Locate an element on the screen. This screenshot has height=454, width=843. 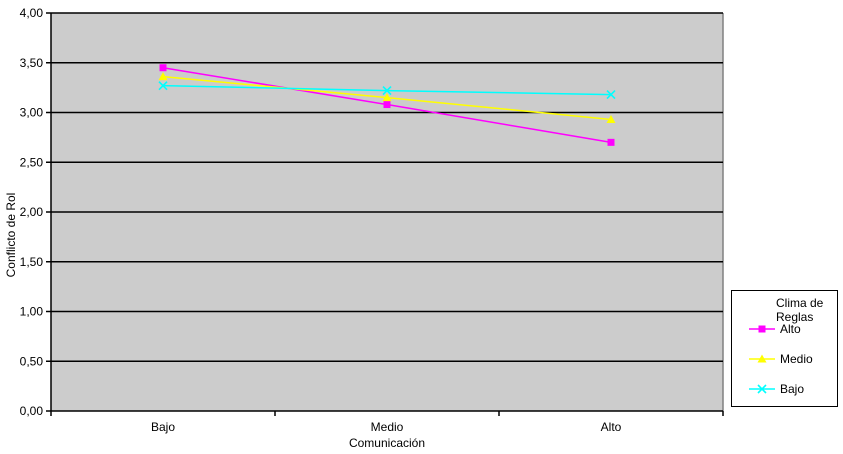
x-category-label: Alto is located at coordinates (611, 427).